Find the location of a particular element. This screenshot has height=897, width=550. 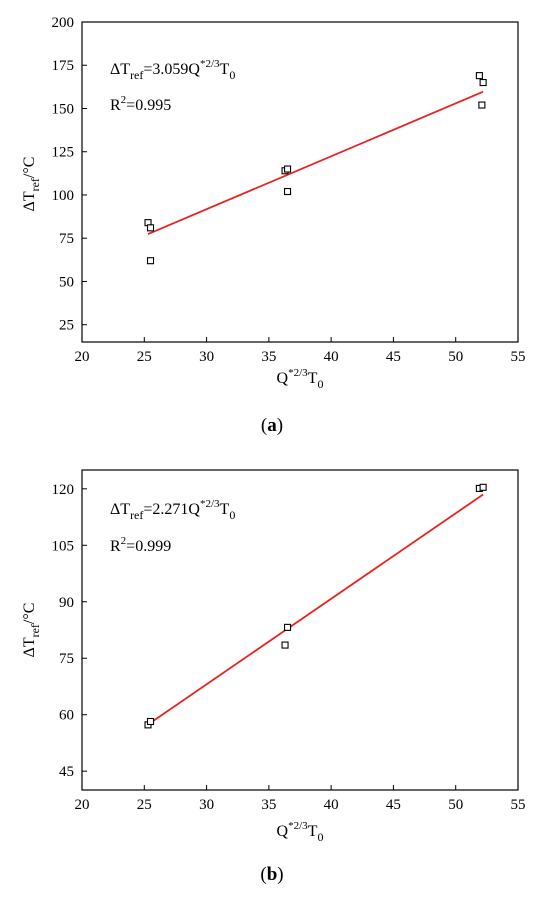

x-axis-label-a: Q*2/3T0 is located at coordinates (300, 379).